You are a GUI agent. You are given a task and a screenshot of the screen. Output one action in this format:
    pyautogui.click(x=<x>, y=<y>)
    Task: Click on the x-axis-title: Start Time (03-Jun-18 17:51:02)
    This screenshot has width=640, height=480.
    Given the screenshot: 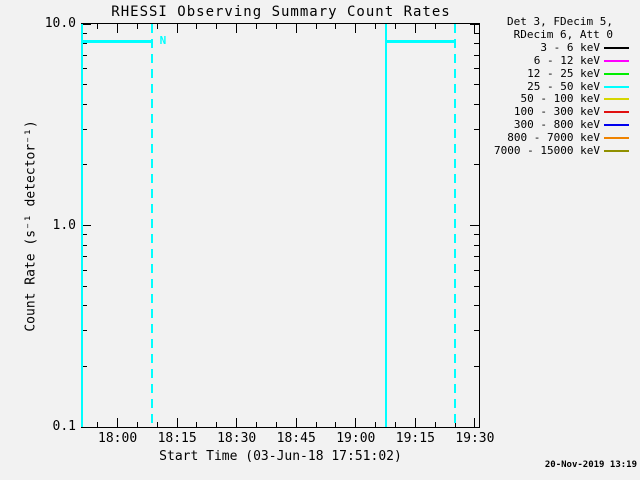 What is the action you would take?
    pyautogui.click(x=280, y=456)
    